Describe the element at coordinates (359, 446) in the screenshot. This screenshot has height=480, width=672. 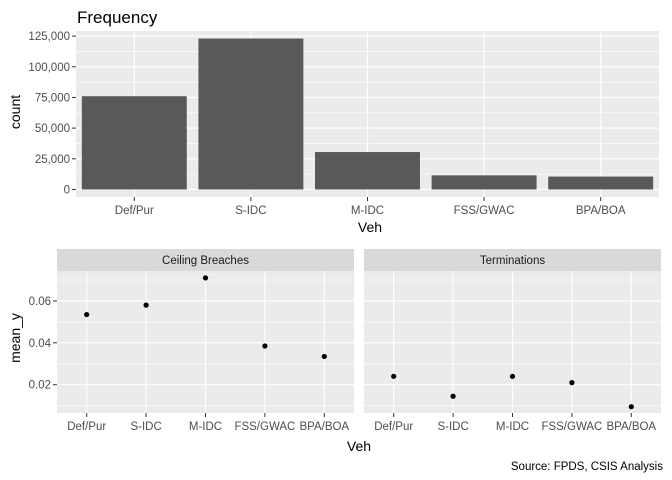
I see `scatter-x-axis-label: Veh` at that location.